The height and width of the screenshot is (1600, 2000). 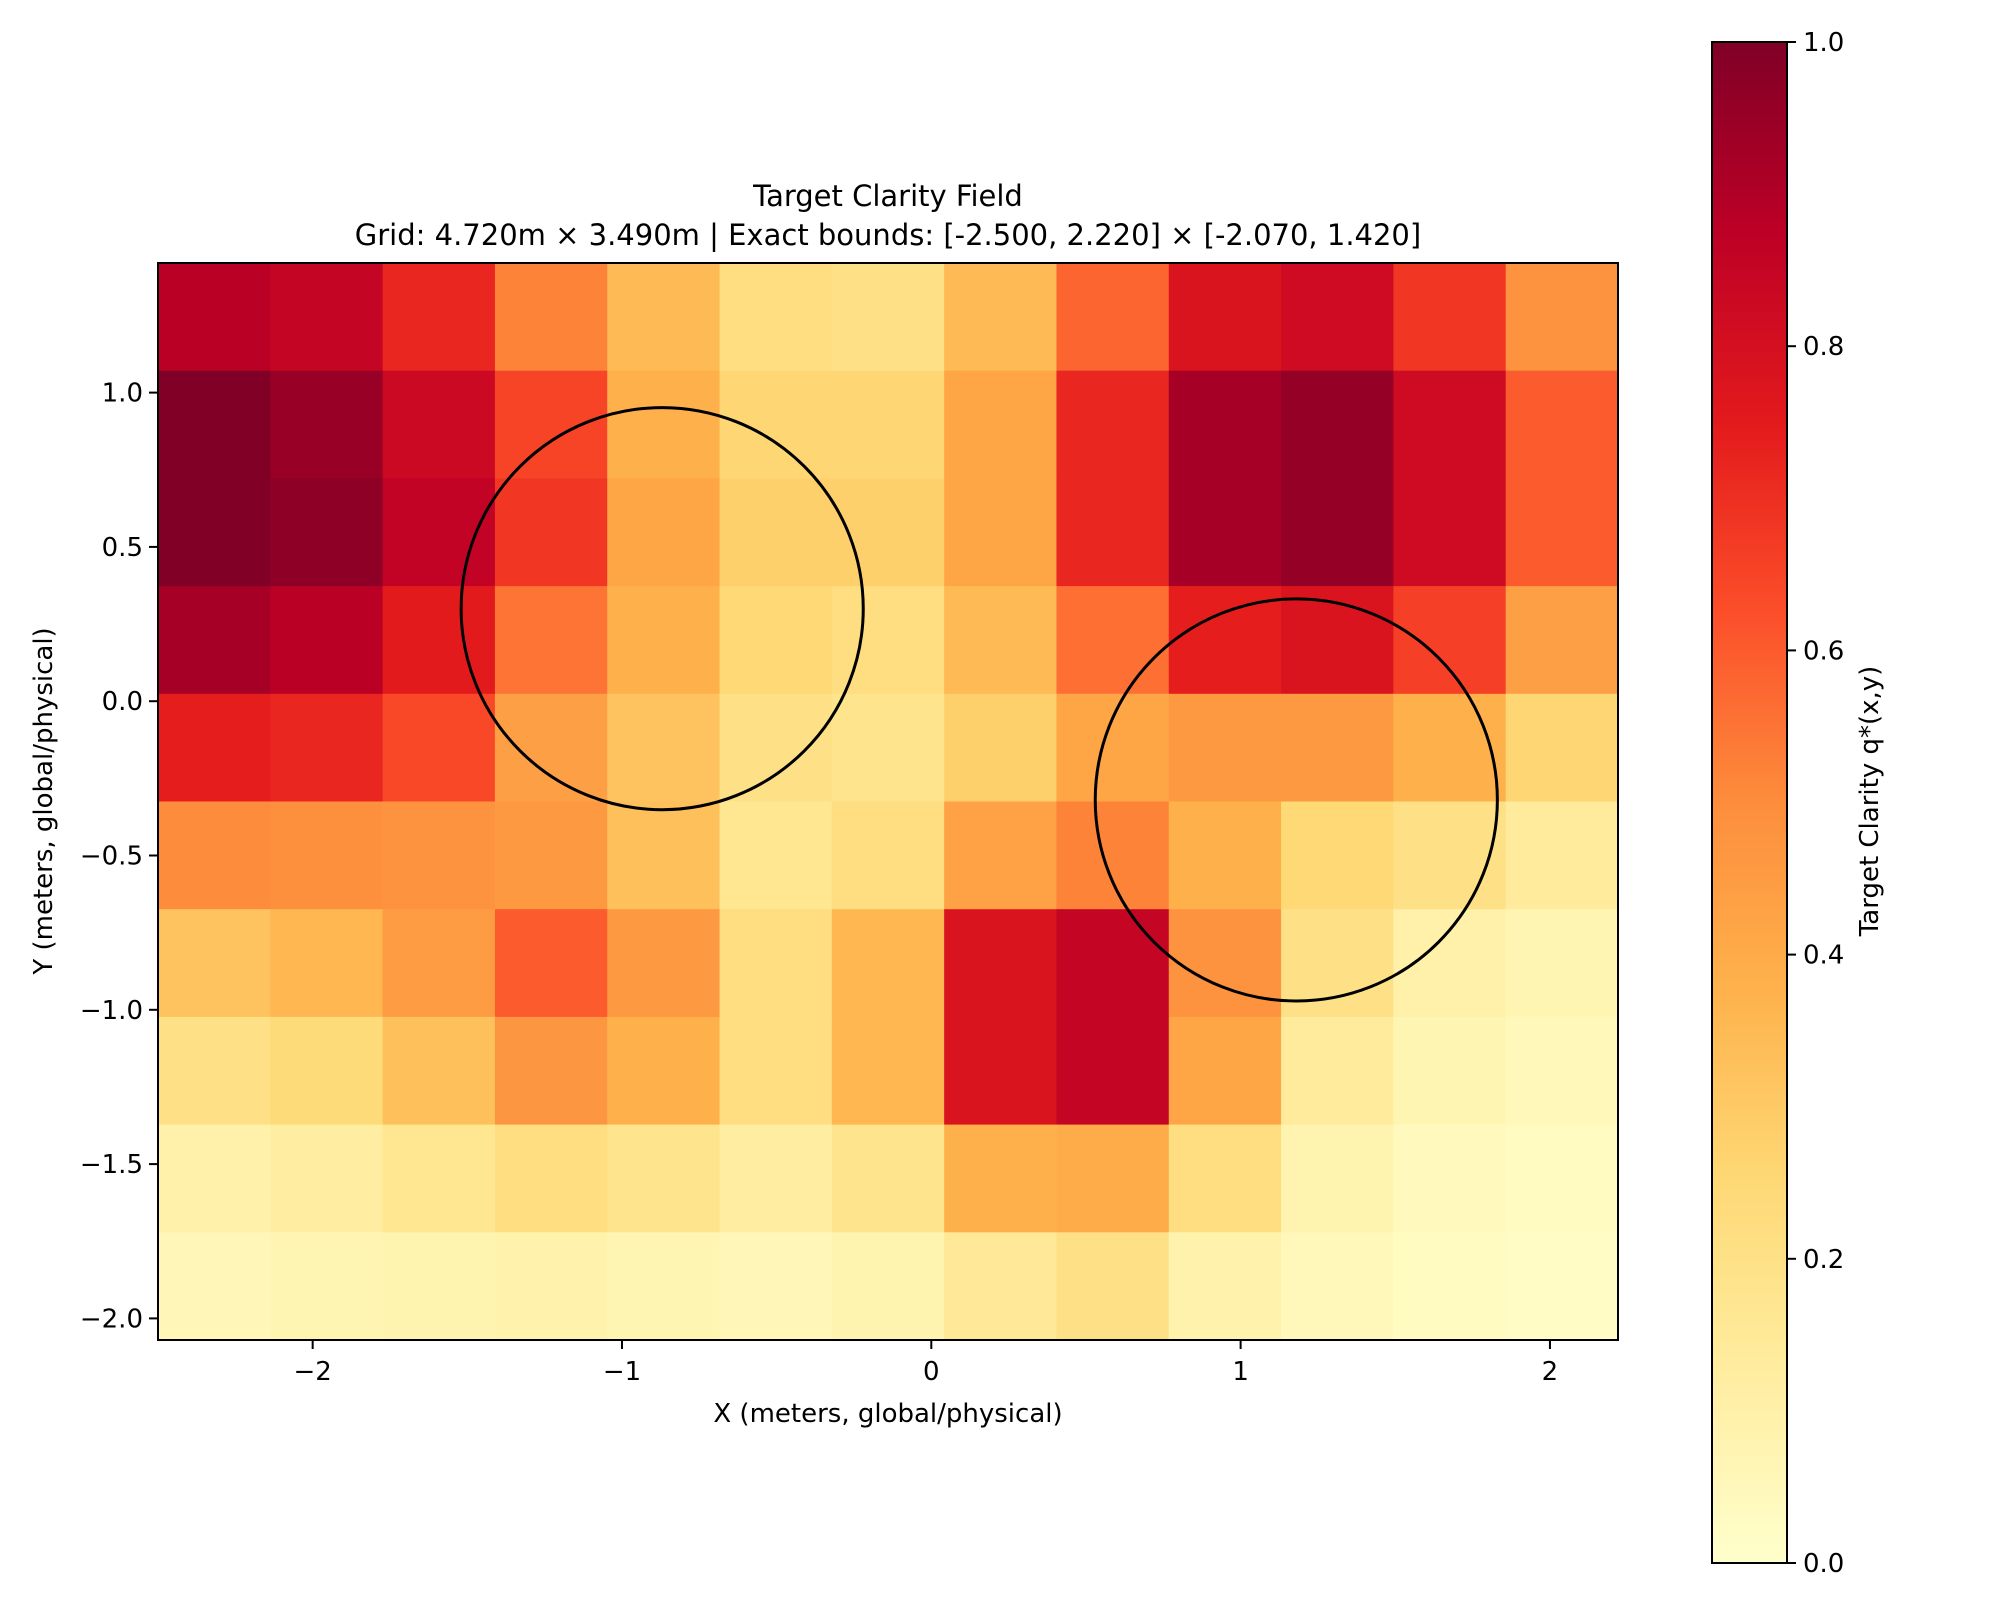 I want to click on colorbar-tick-label: 0.8, so click(x=1823, y=347).